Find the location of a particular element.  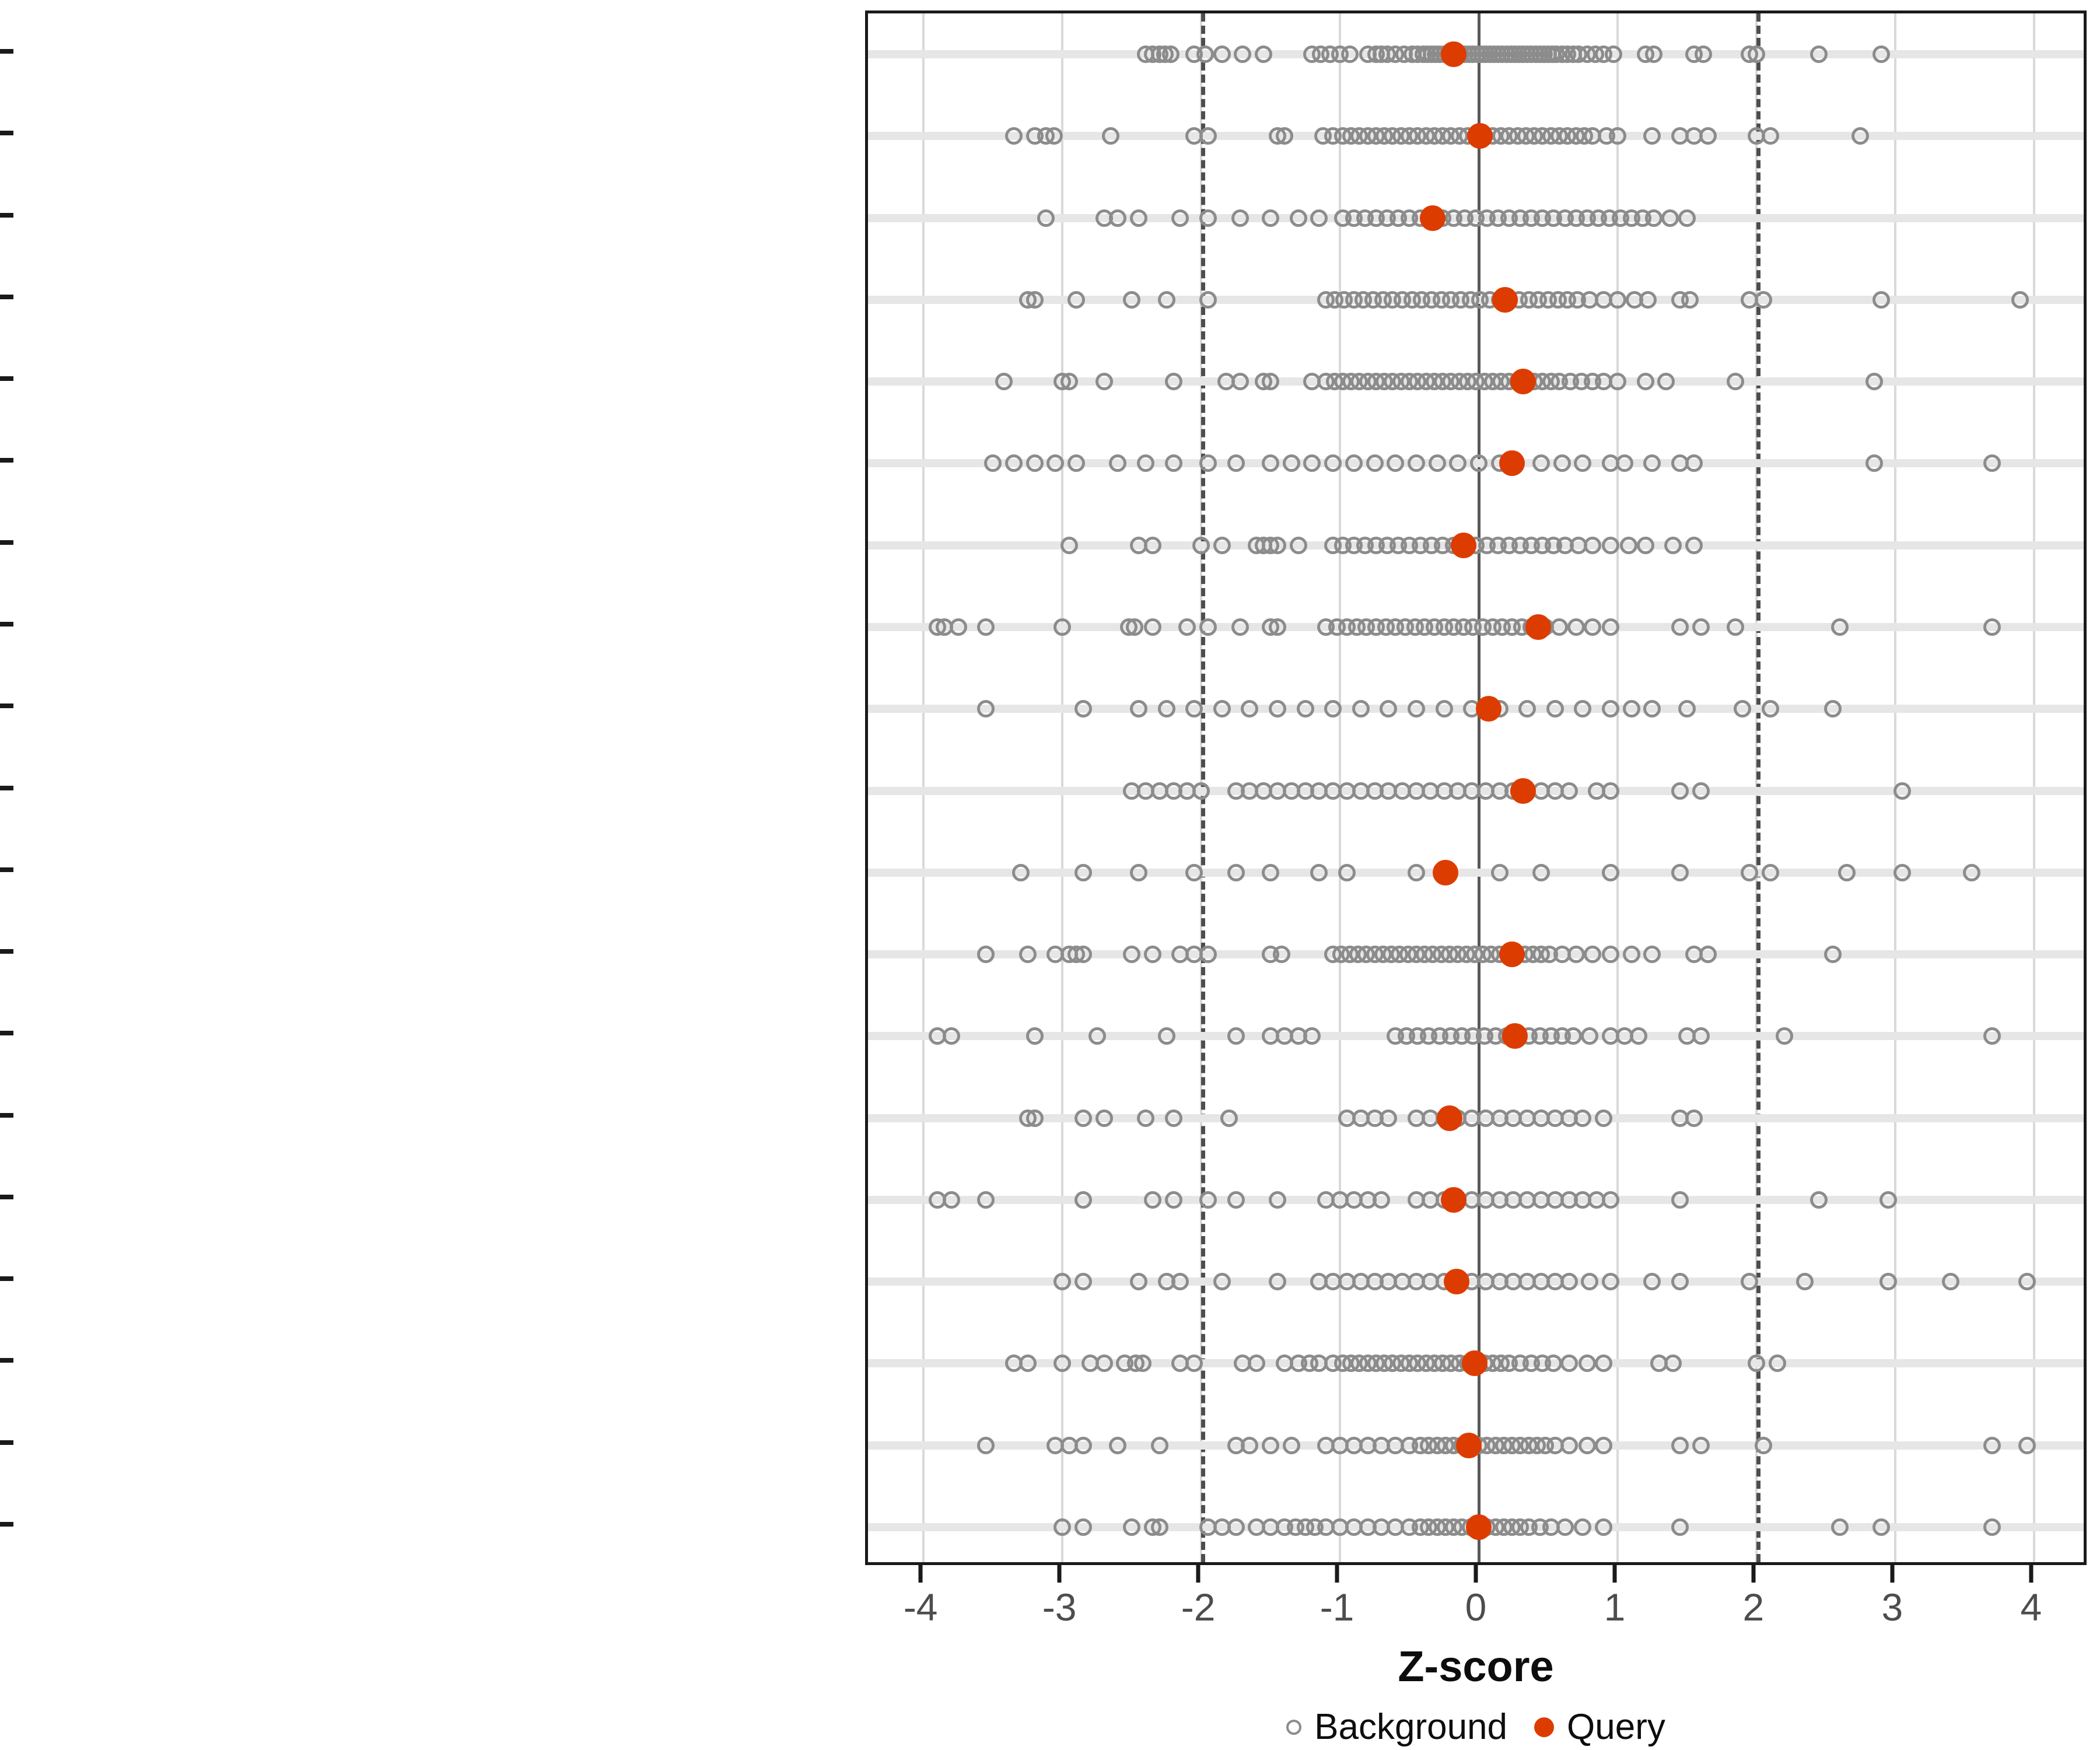

legend-label-query: Query is located at coordinates (1616, 1727).